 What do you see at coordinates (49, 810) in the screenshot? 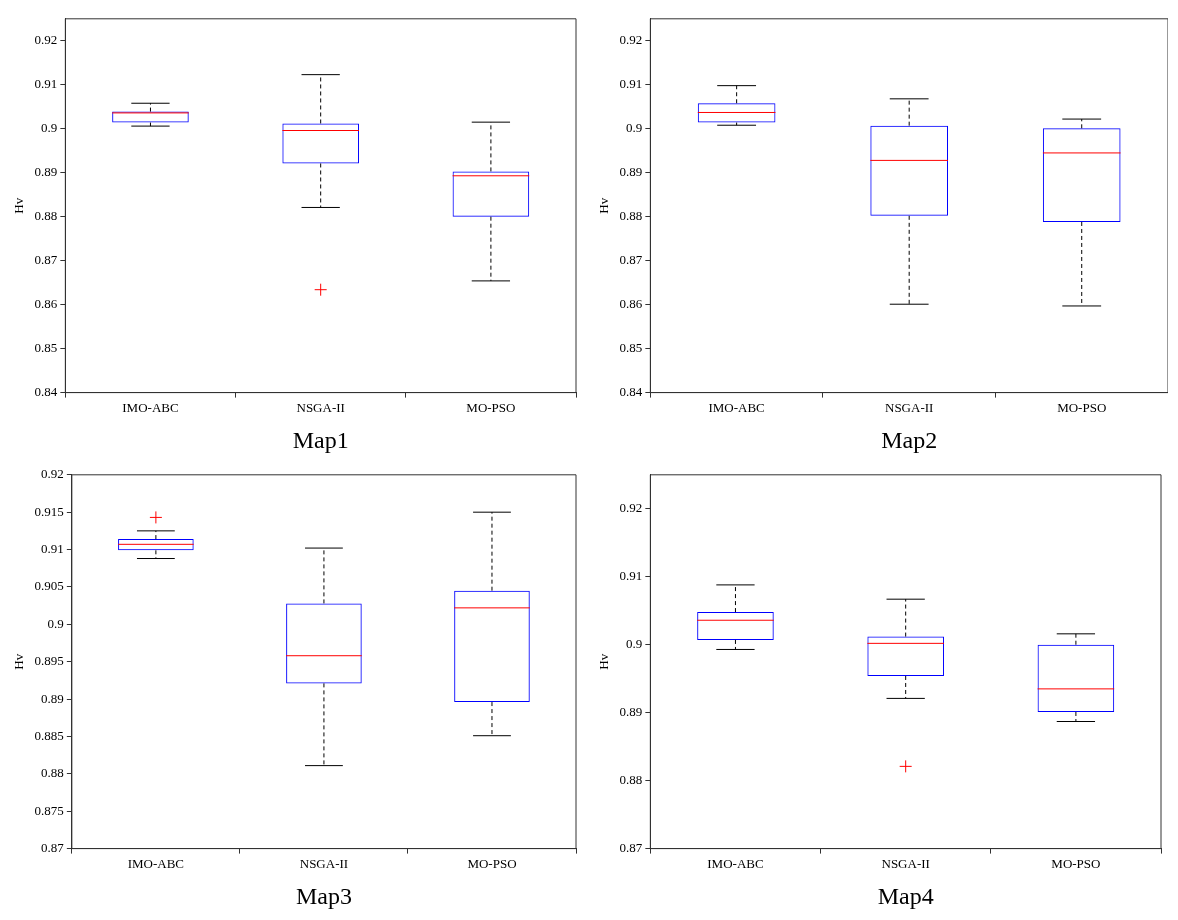
I see `y-tick-label: 0.875` at bounding box center [49, 810].